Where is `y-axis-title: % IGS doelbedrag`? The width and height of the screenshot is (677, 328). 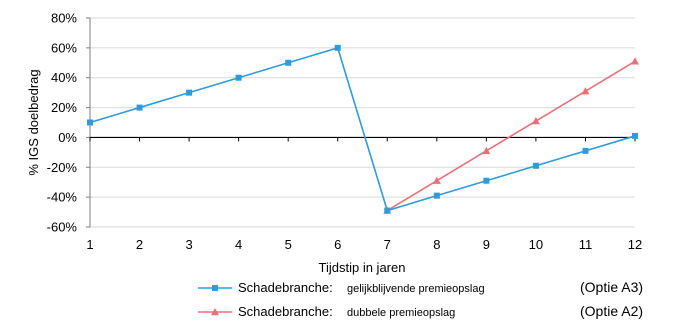 y-axis-title: % IGS doelbedrag is located at coordinates (33, 122).